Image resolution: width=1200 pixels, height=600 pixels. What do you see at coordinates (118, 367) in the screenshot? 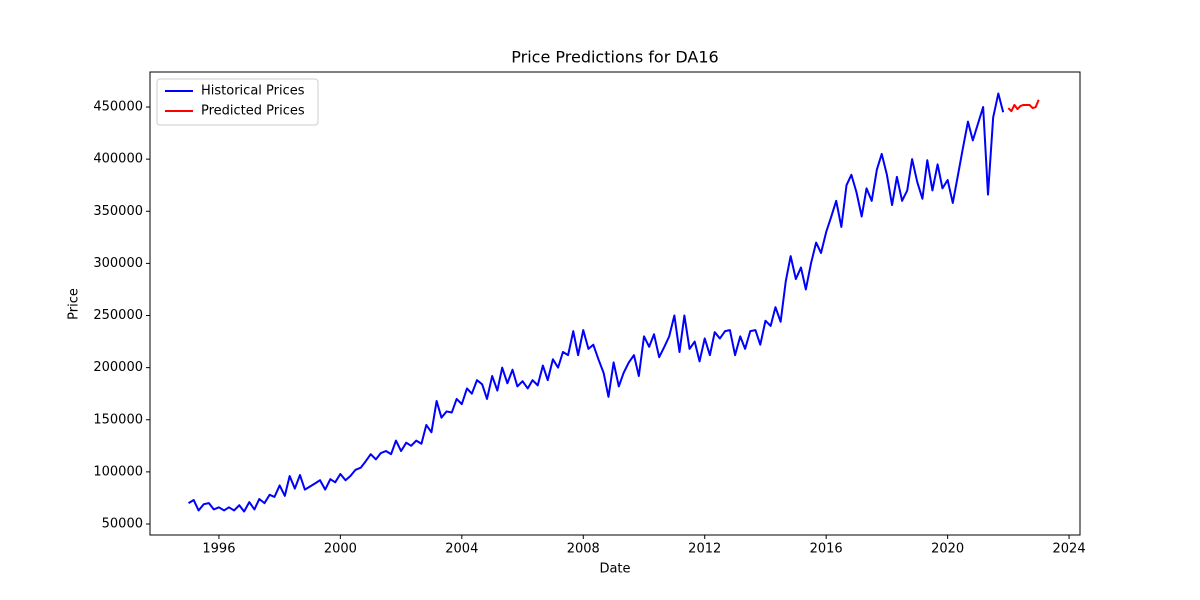
I see `y-tick-label: 200000` at bounding box center [118, 367].